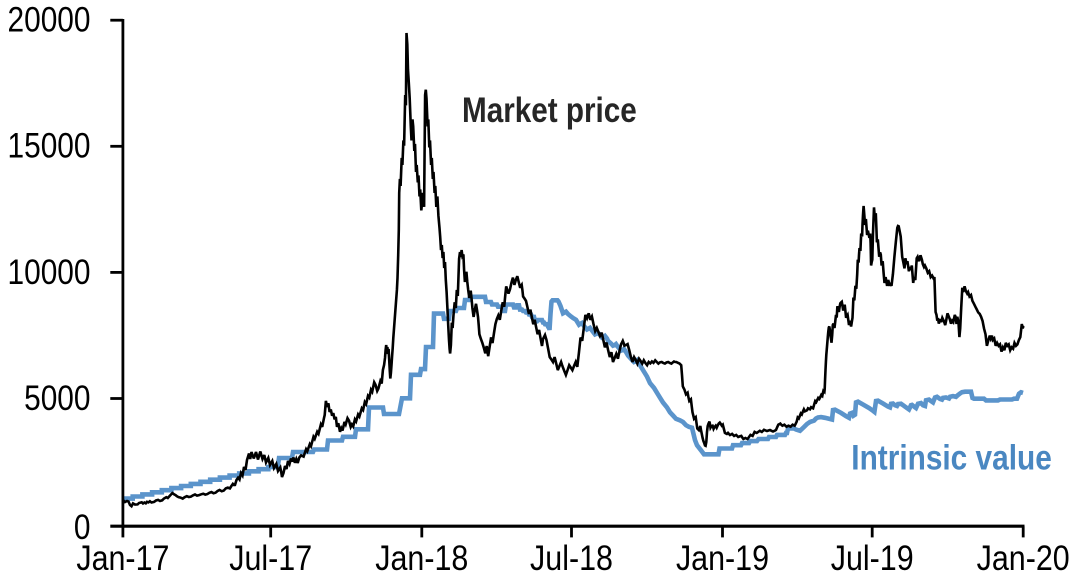 The image size is (1072, 585). I want to click on svg-text: Jan-20, so click(1023, 558).